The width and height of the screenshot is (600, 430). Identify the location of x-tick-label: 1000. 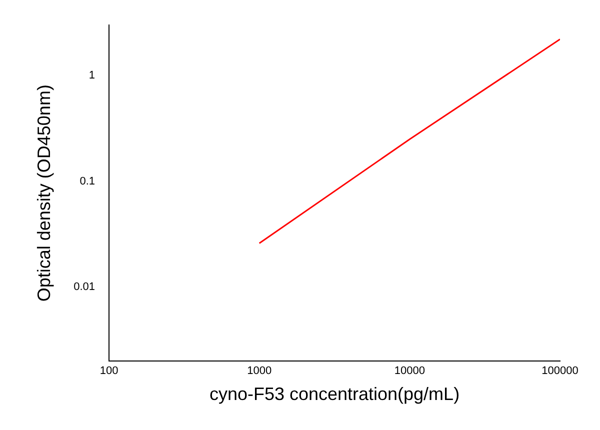
(259, 370).